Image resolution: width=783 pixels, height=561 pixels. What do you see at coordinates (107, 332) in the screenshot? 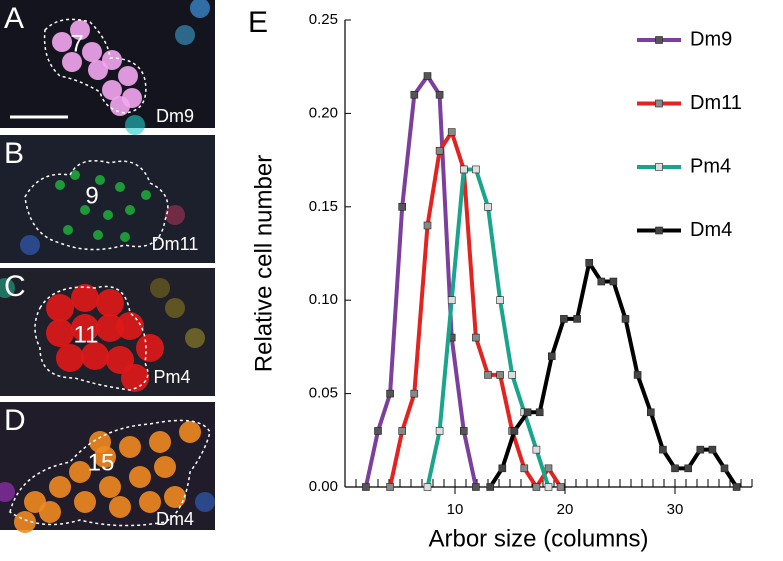
I see `image-panel: C 11 Pm4` at bounding box center [107, 332].